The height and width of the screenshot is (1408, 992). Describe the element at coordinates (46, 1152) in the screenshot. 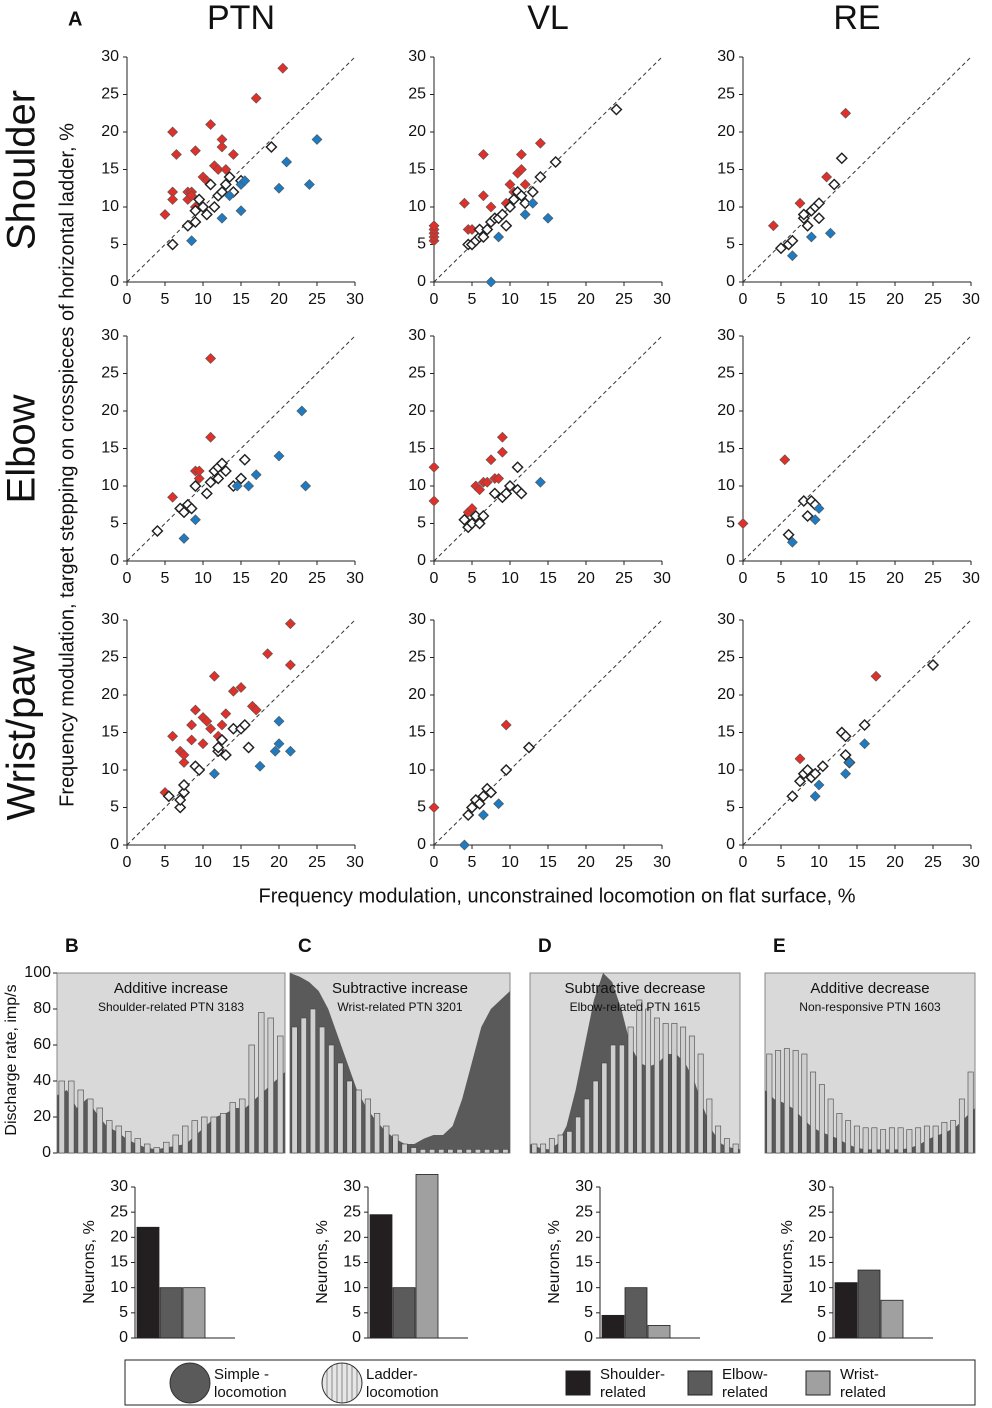

I see `y-tick-label: 0` at that location.